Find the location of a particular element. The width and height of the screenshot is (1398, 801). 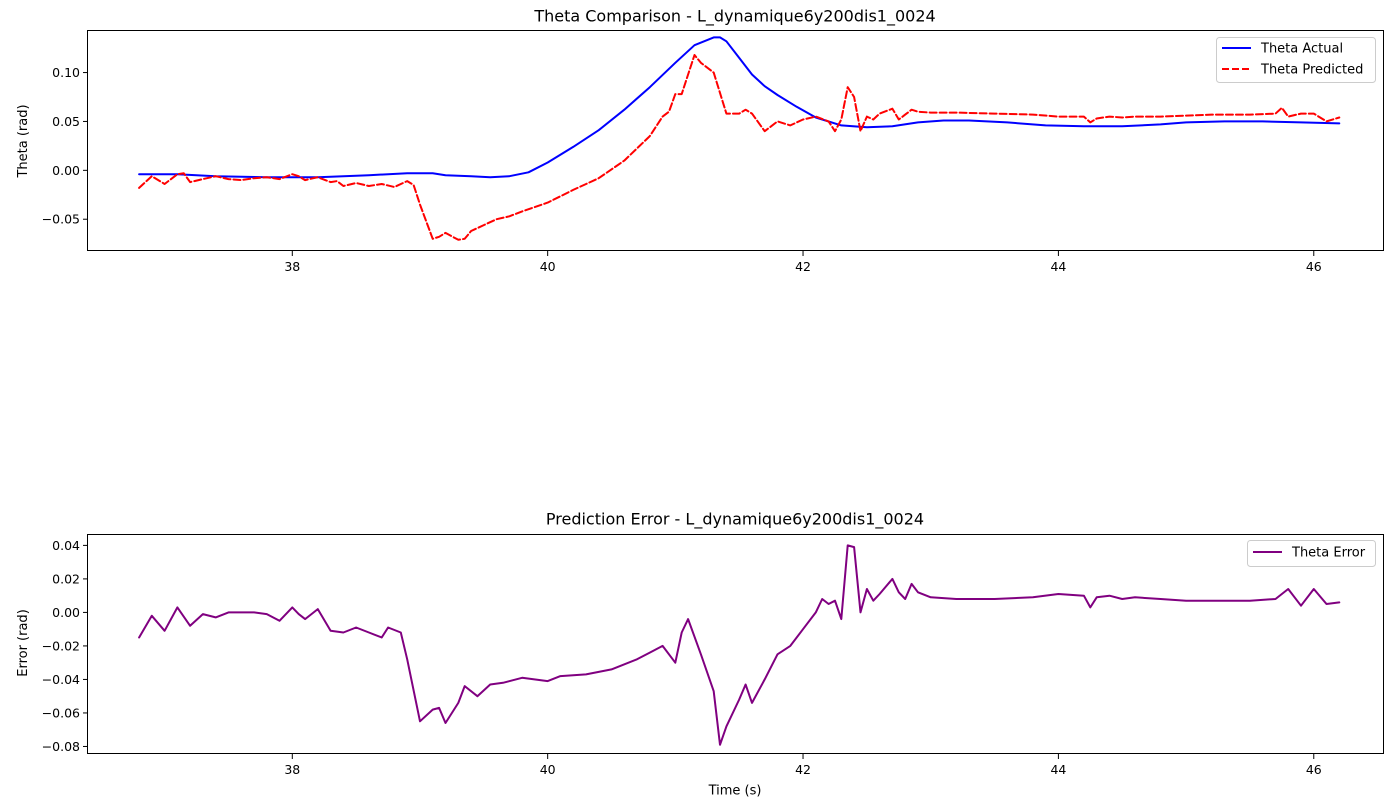

y-tick-label: 0.05 is located at coordinates (66, 121).